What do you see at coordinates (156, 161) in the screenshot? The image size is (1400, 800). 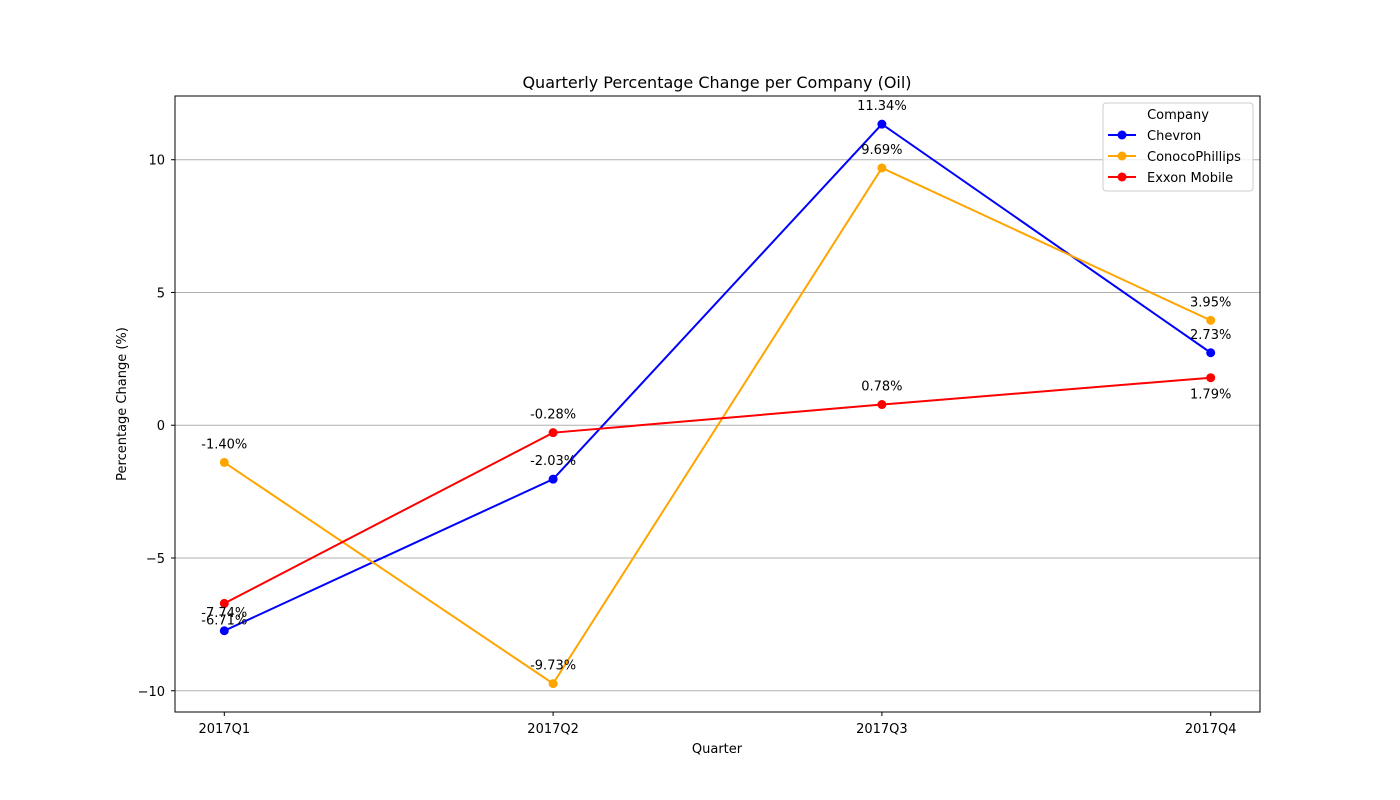 I see `y-tick-label: 10` at bounding box center [156, 161].